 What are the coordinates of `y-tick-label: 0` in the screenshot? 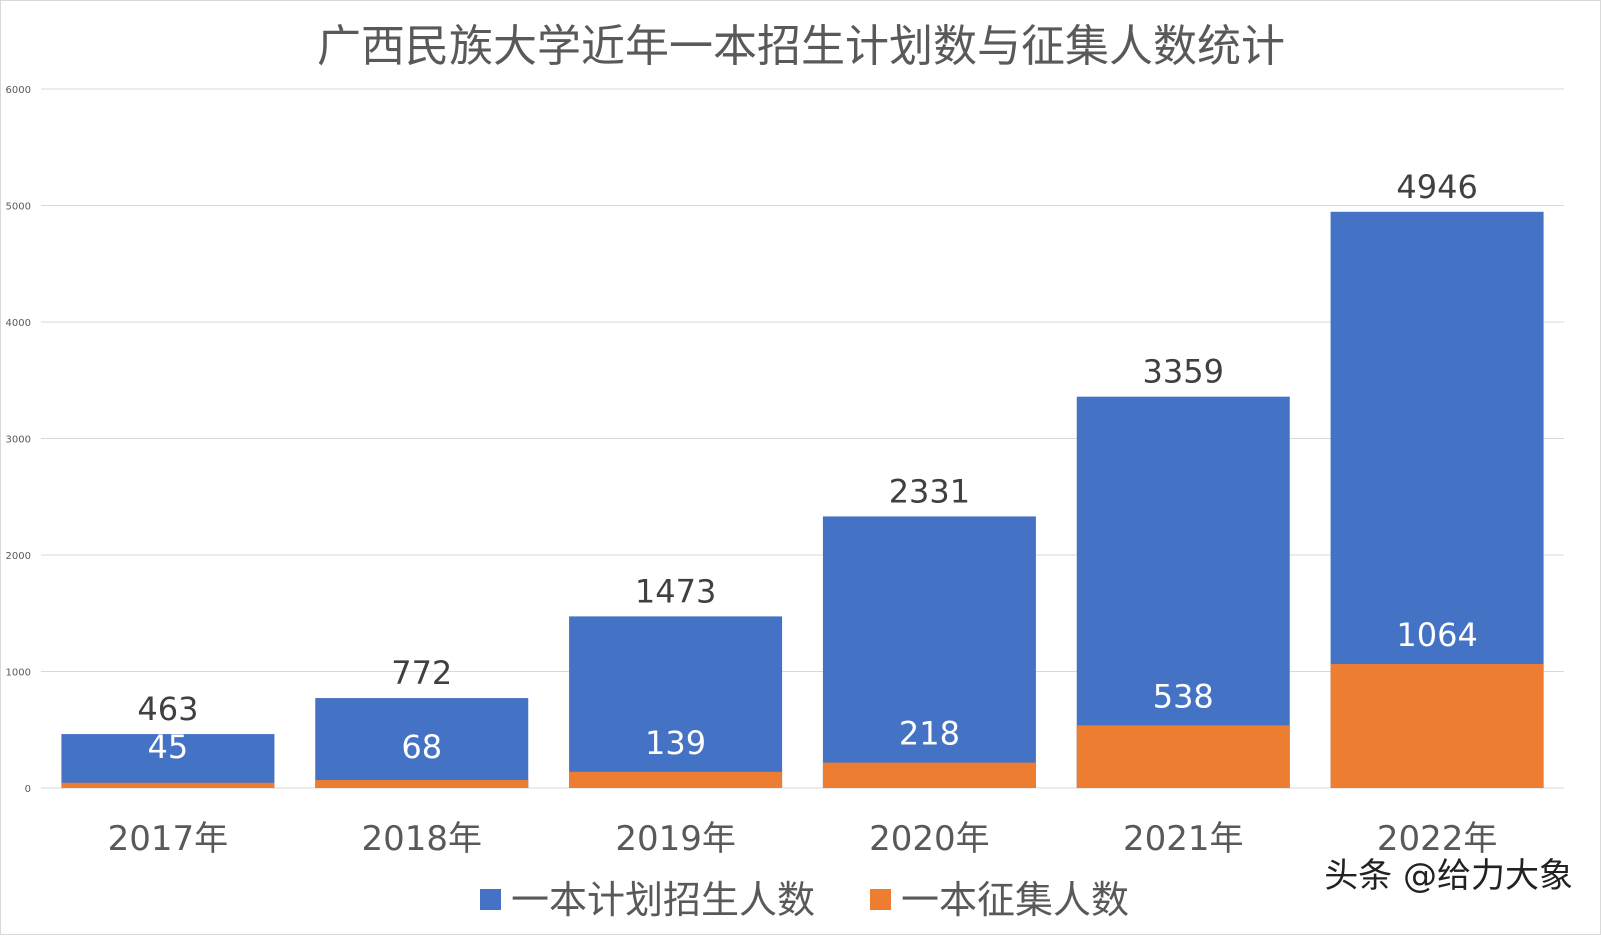 It's located at (28, 789).